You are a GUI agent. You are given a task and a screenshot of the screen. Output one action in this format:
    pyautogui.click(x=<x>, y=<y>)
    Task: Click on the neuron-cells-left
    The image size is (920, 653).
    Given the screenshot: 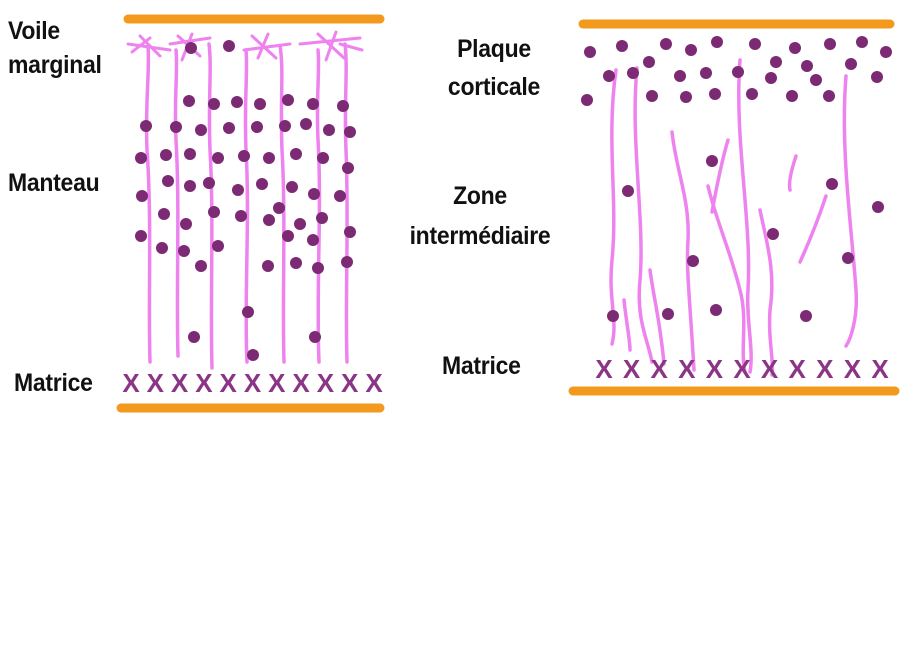 What is the action you would take?
    pyautogui.click(x=245, y=200)
    